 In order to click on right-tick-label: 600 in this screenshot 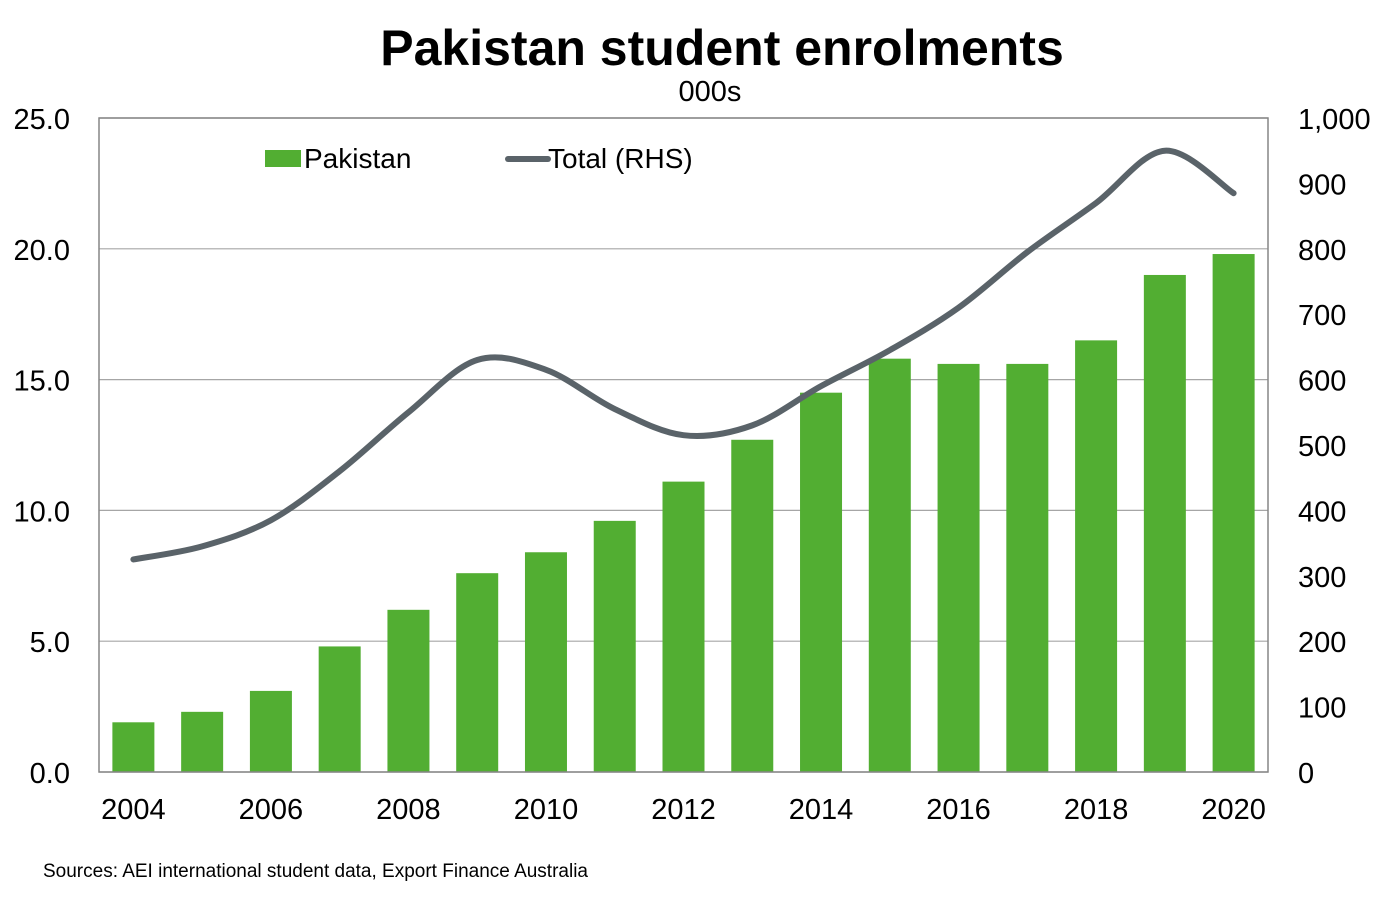, I will do `click(1322, 382)`.